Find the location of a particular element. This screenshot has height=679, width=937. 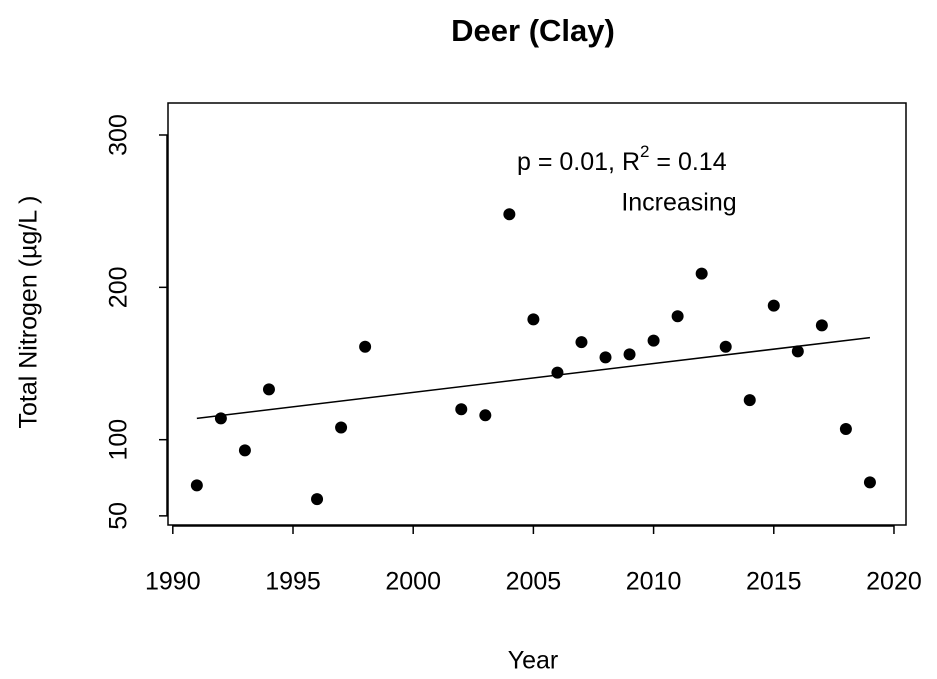

x-tick-label: 2000 is located at coordinates (413, 582).